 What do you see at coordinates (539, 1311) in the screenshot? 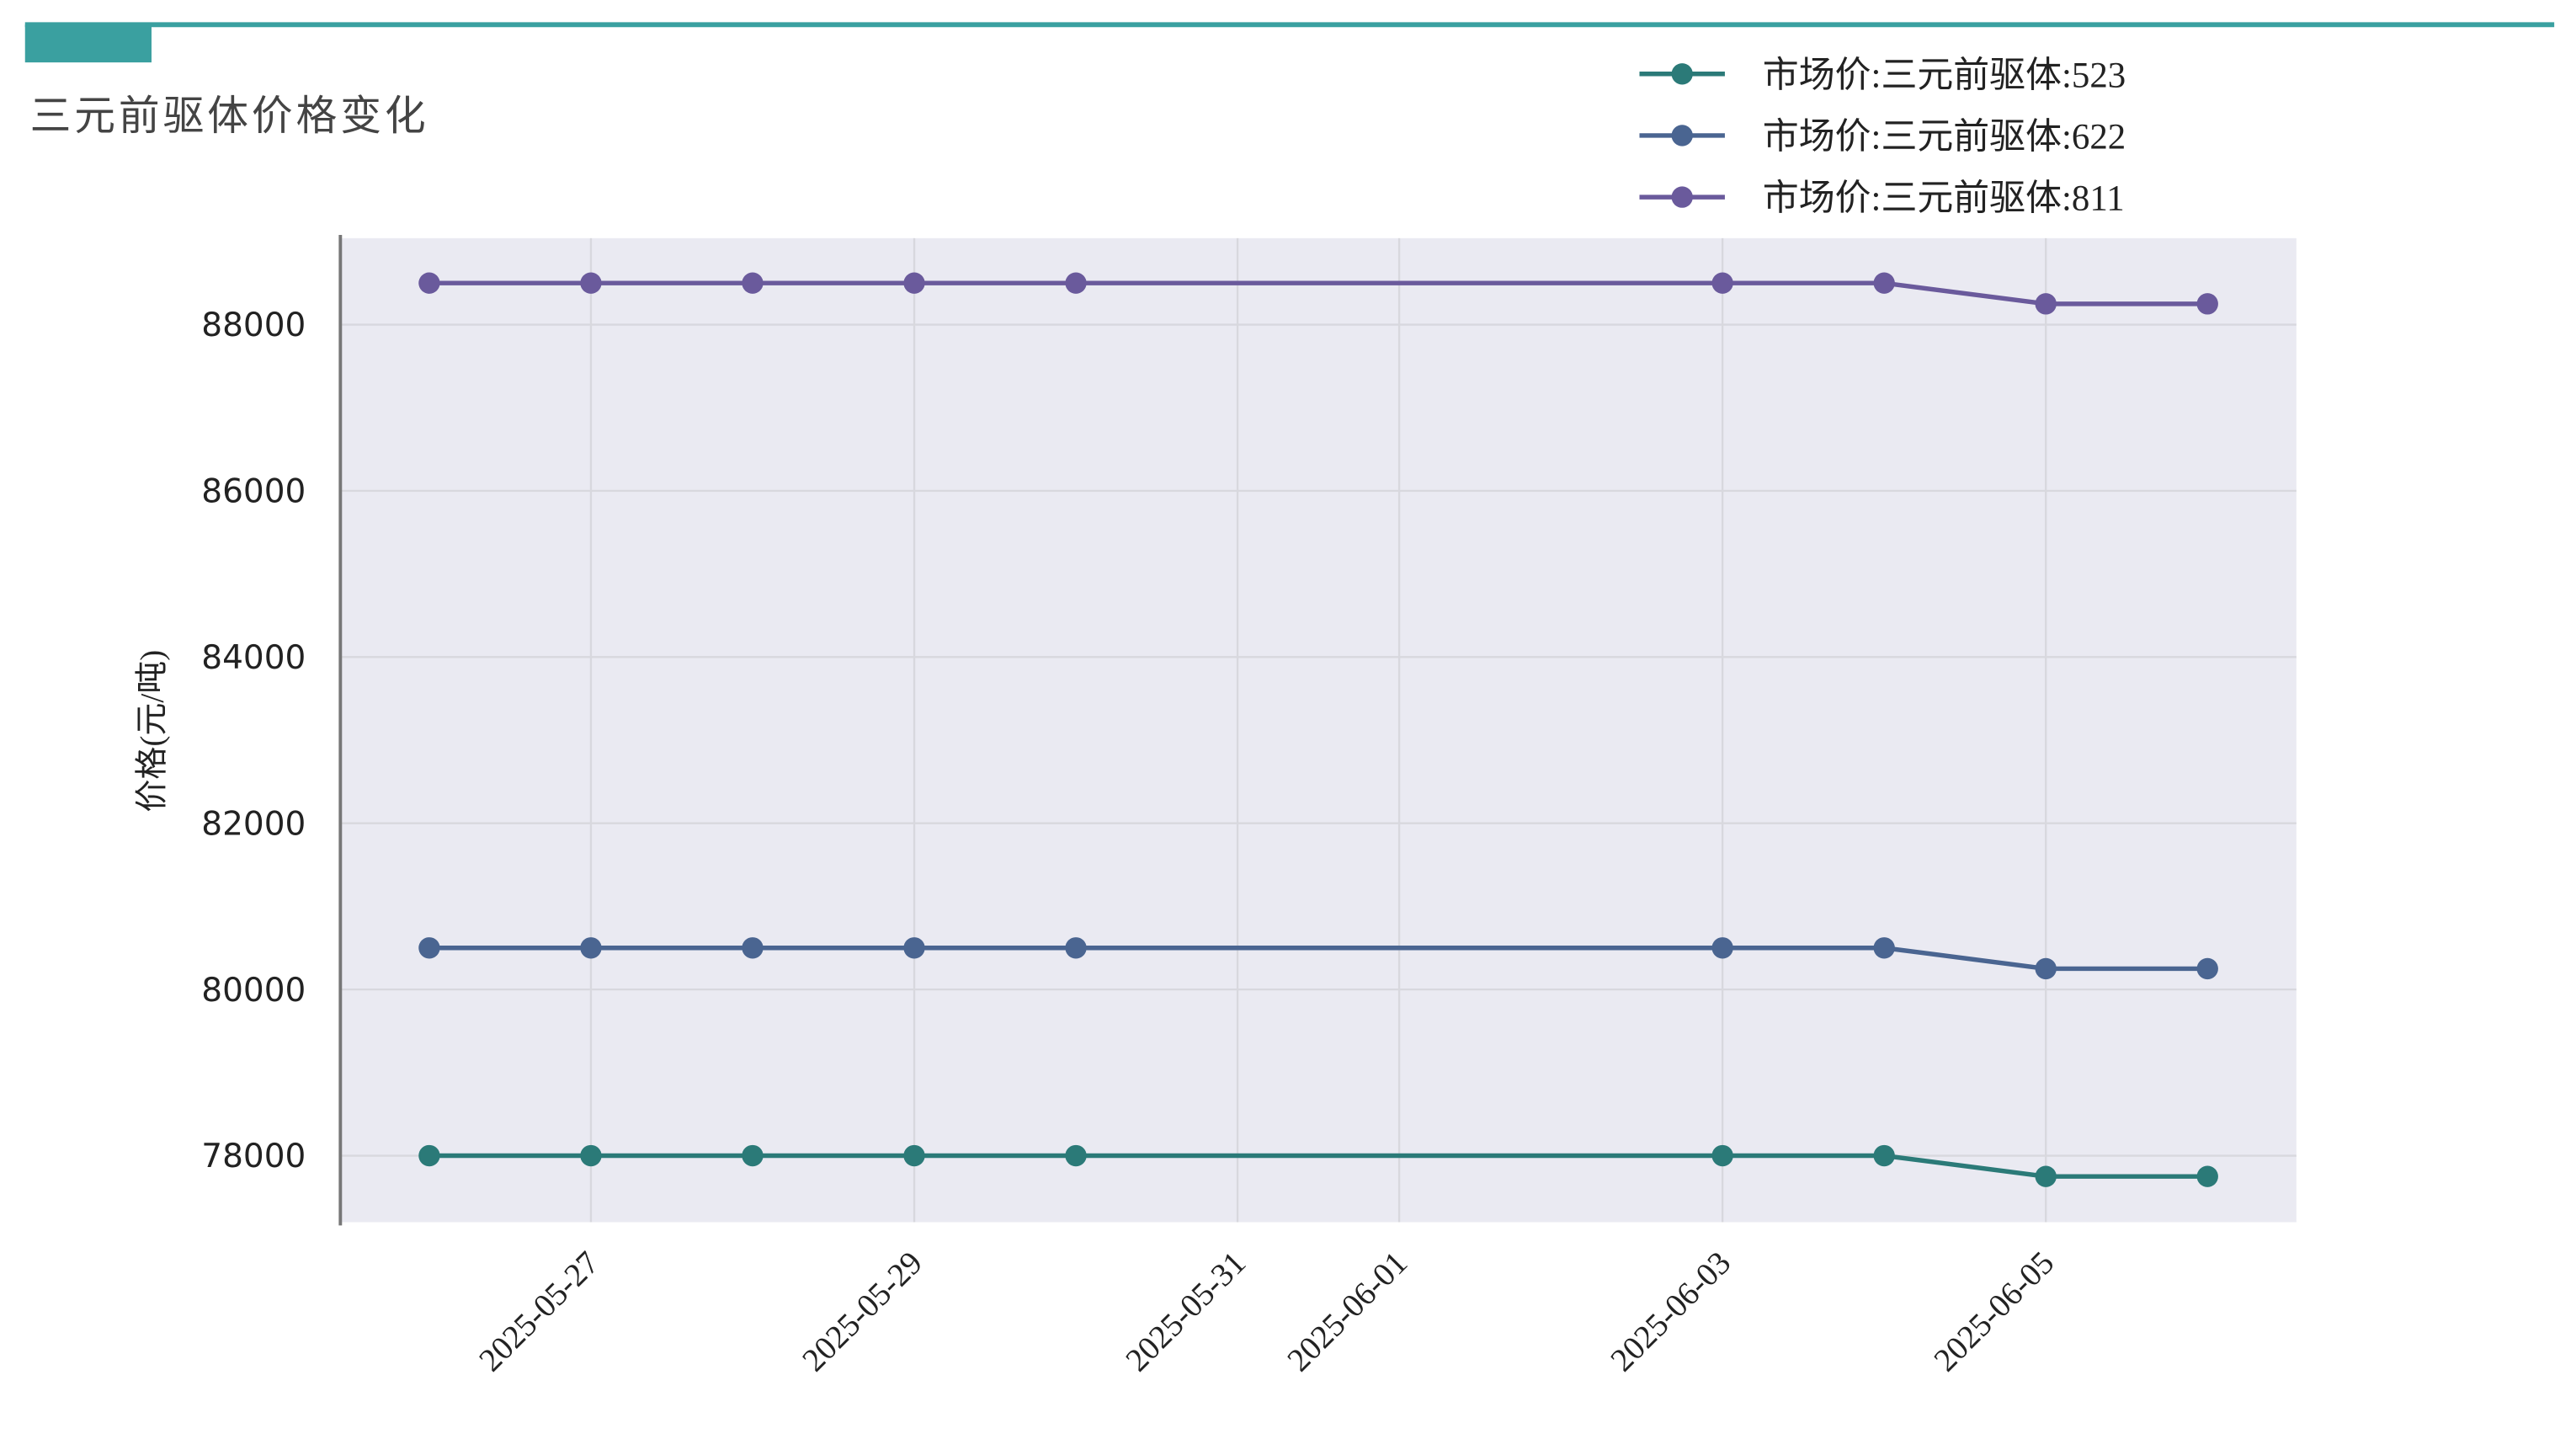
I see `x-tick-label: 2025-05-27` at bounding box center [539, 1311].